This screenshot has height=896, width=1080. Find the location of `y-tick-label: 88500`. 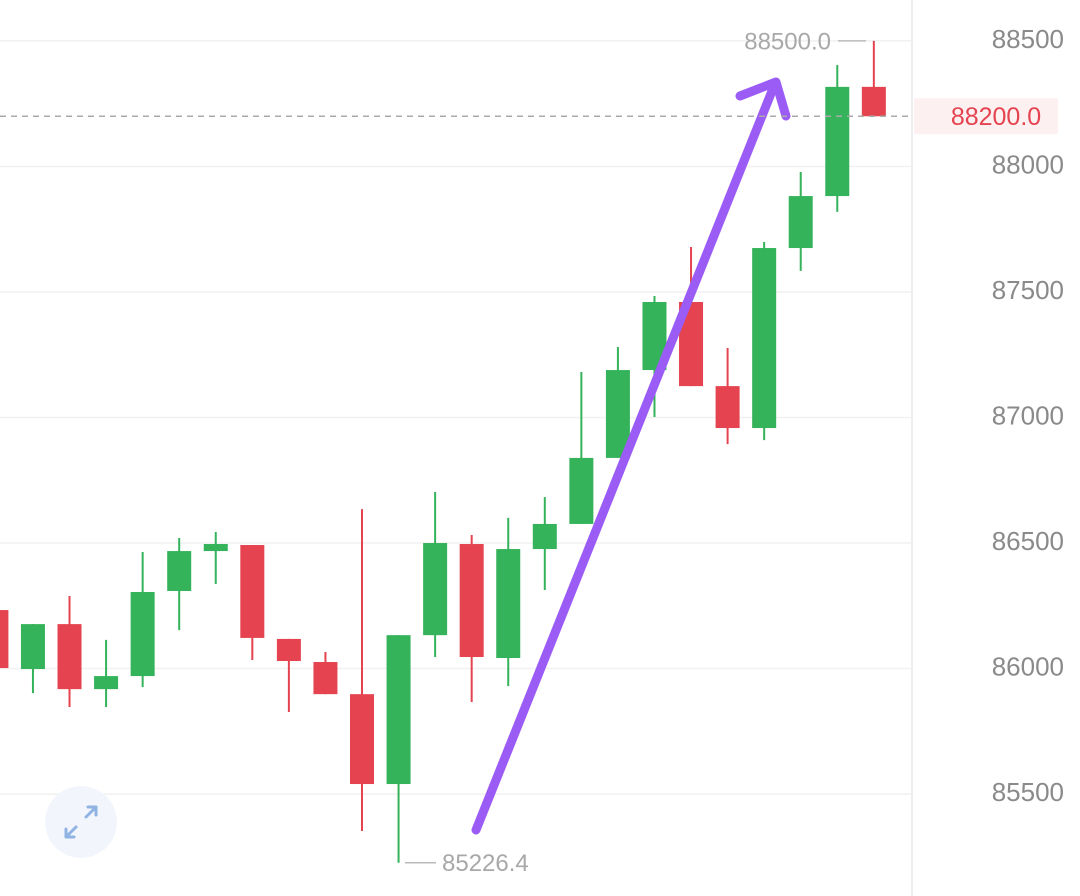

y-tick-label: 88500 is located at coordinates (1028, 39).